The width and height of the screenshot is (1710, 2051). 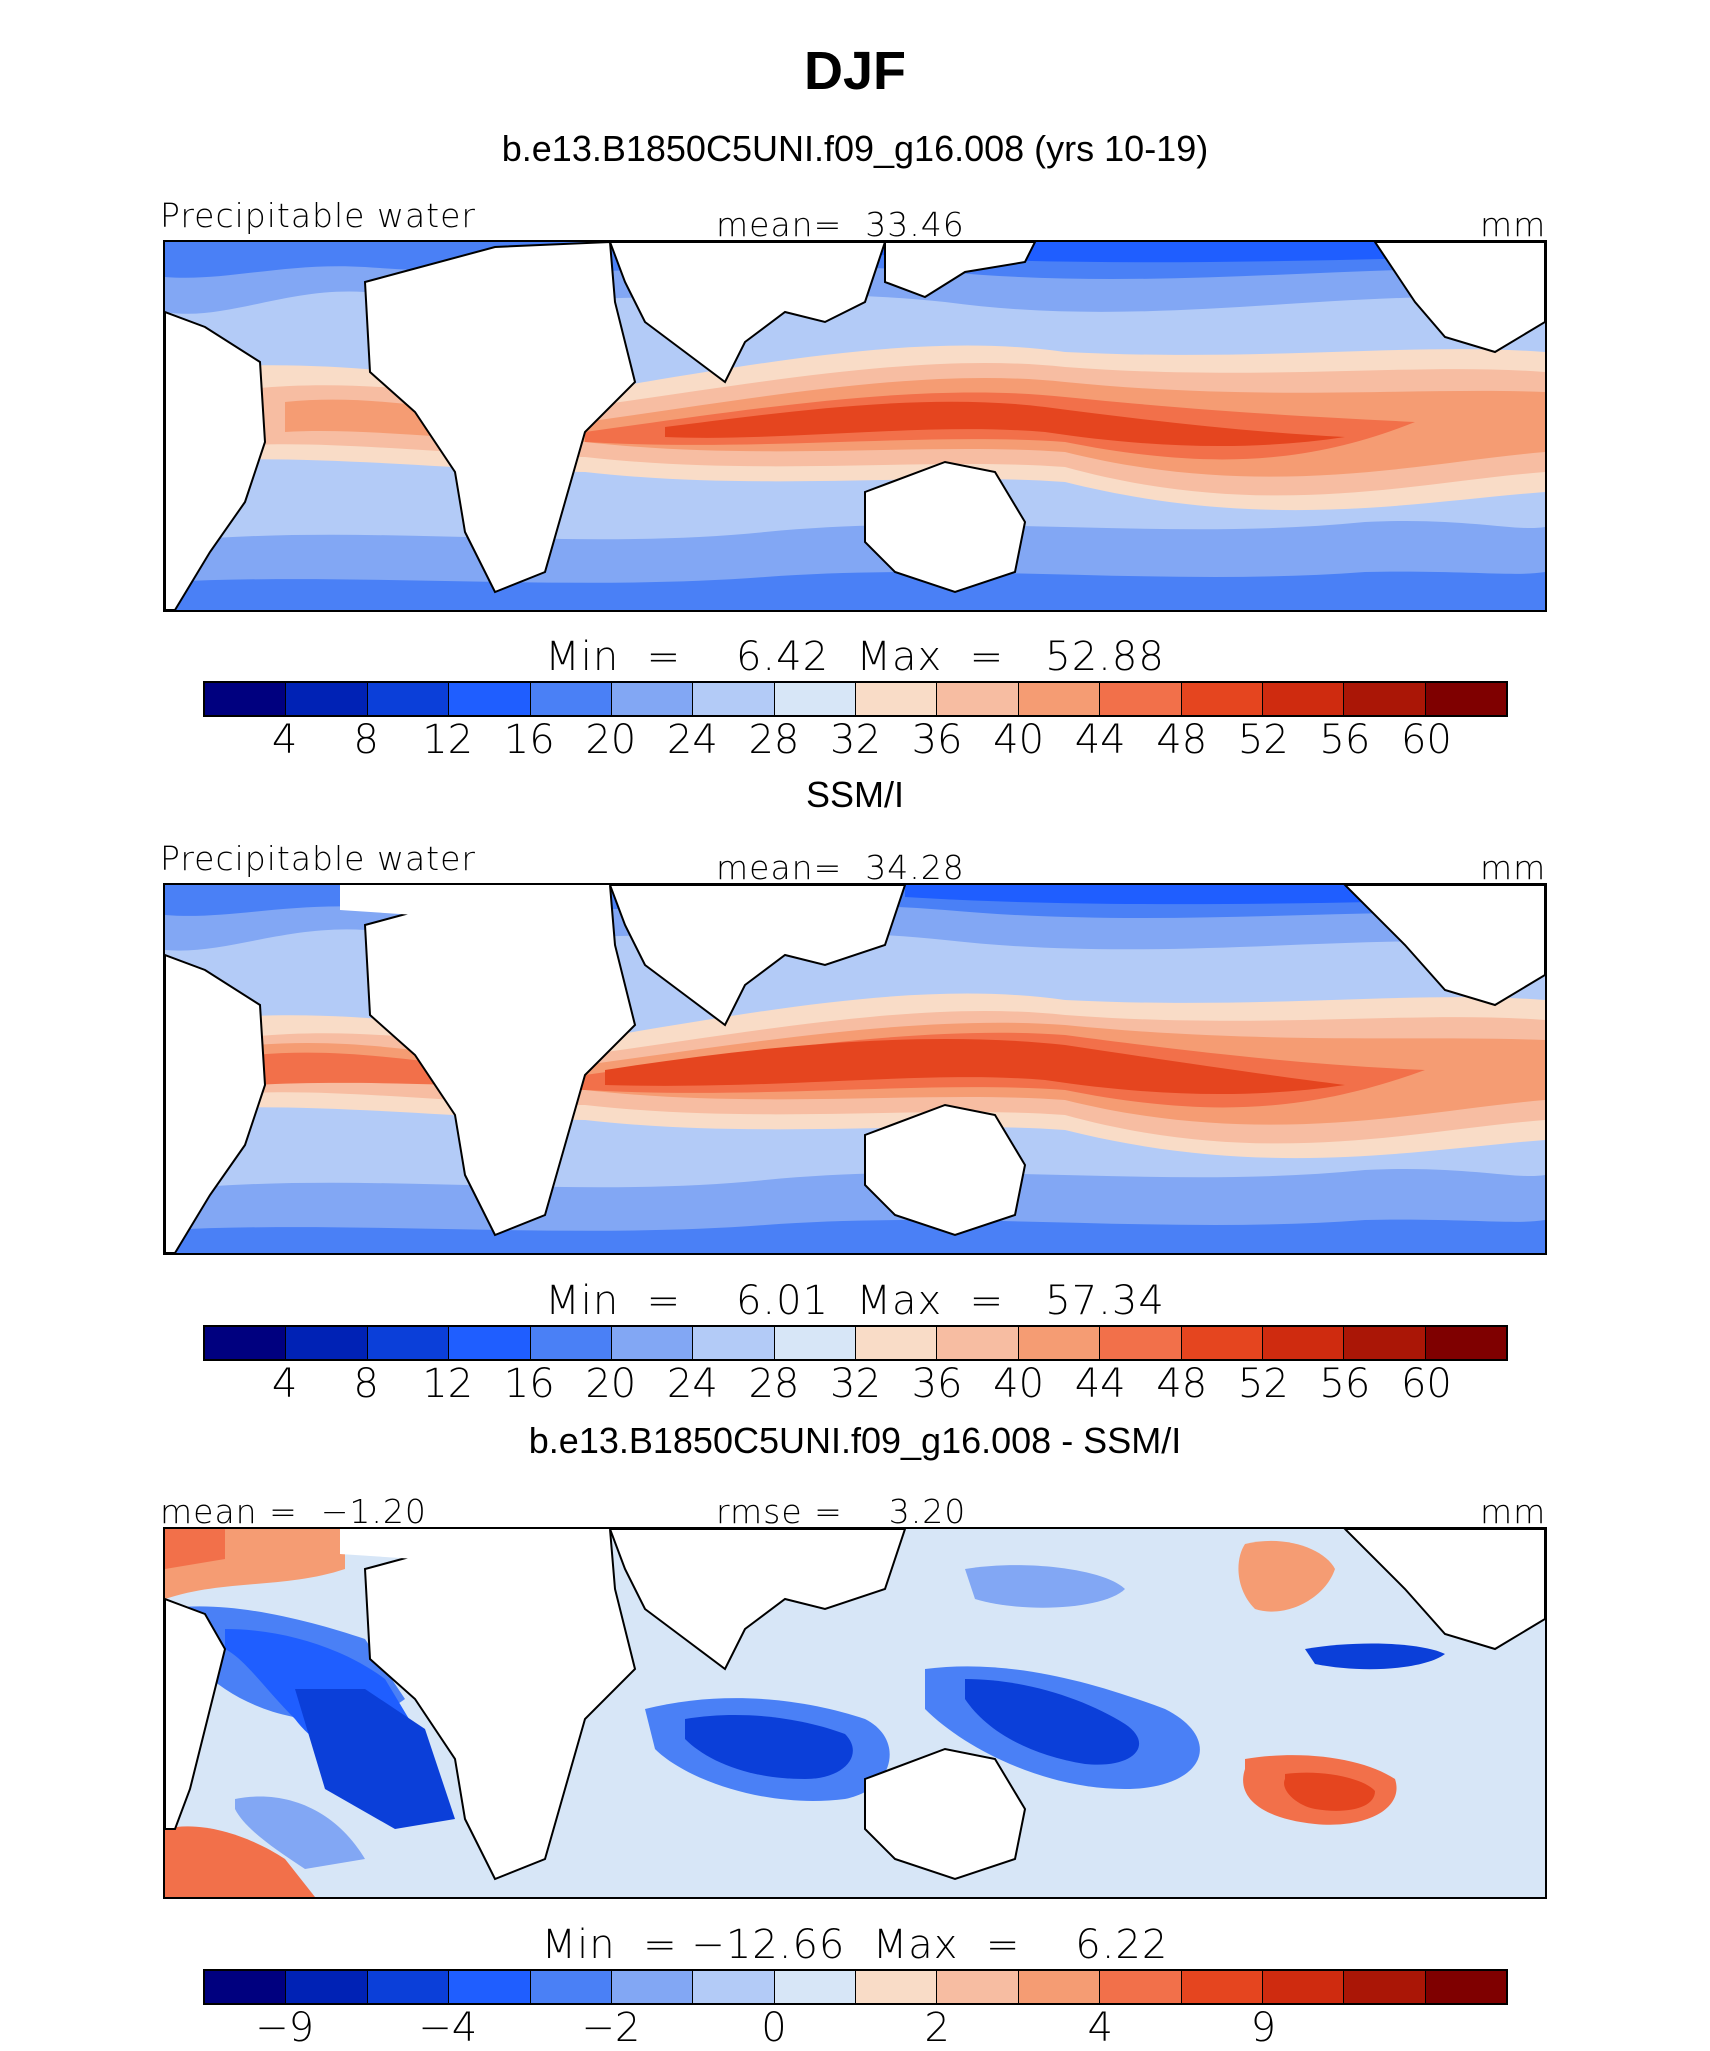 What do you see at coordinates (855, 1301) in the screenshot?
I see `panel-2-minmax: Min = 6.01 Max = 57.34` at bounding box center [855, 1301].